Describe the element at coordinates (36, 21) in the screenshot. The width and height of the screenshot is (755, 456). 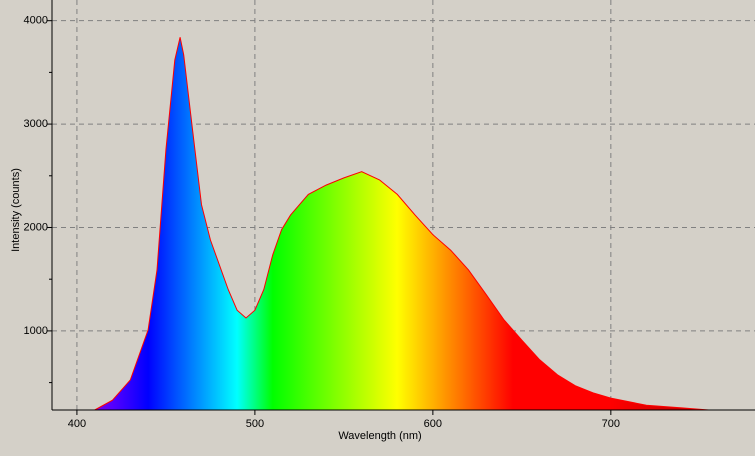
I see `y-tick-label: 4000` at that location.